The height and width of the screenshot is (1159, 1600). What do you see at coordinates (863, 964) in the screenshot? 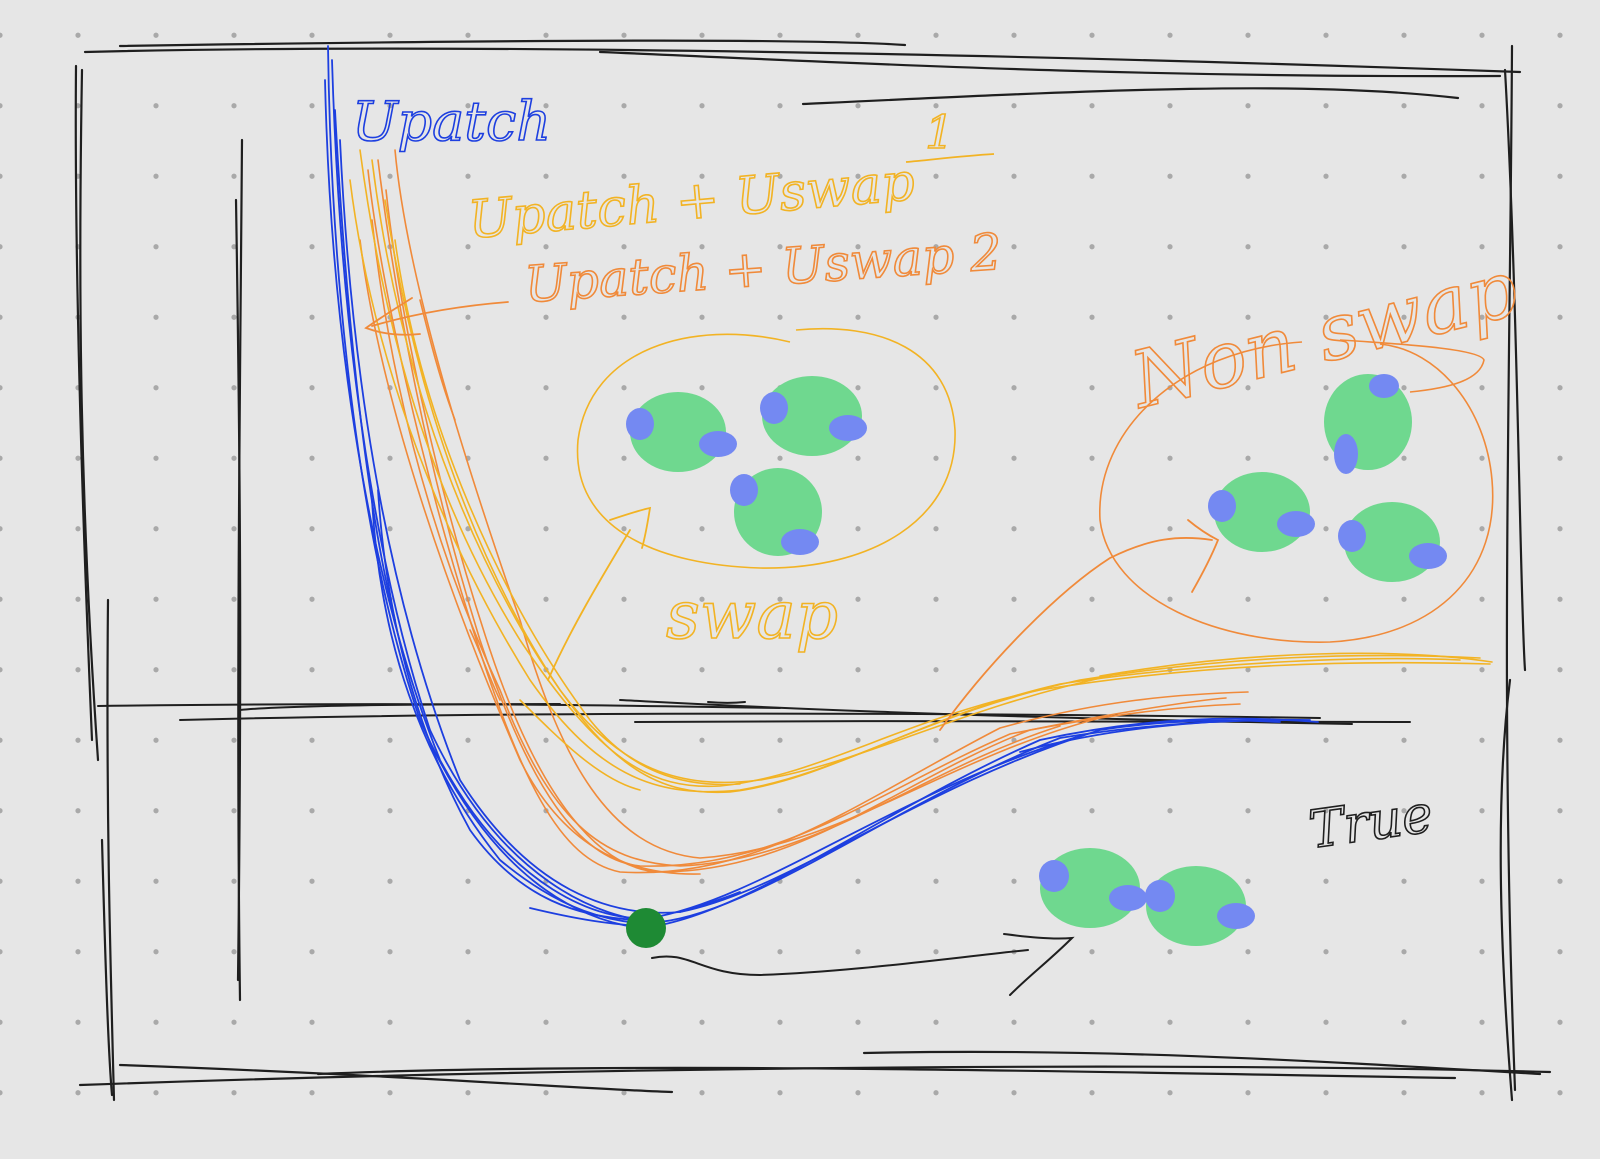
I see `arrow-minimum-to-true` at bounding box center [863, 964].